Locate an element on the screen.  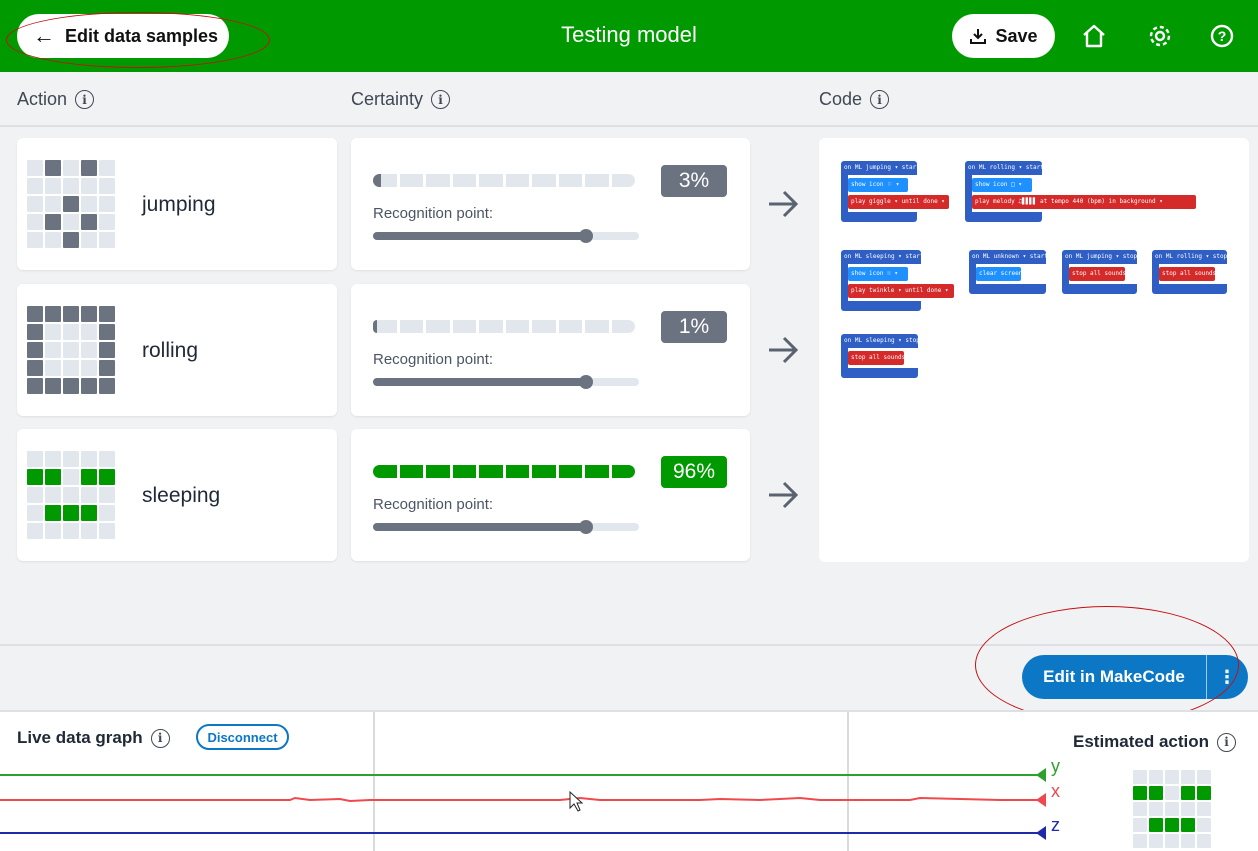
estimated-action-led-grid is located at coordinates (1172, 809).